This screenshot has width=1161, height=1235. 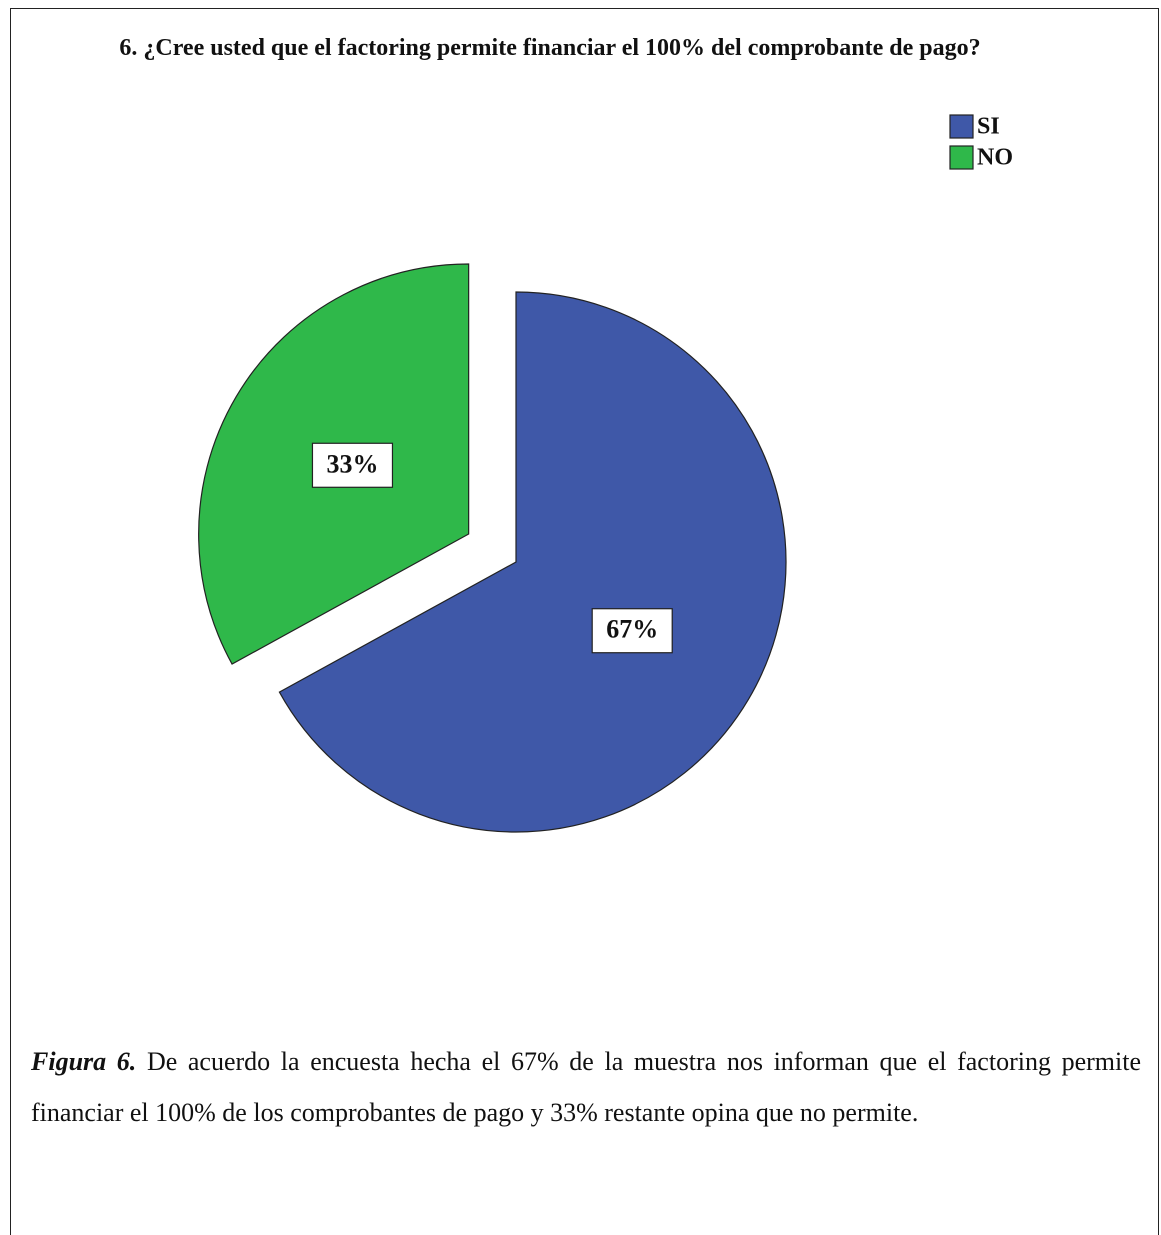 What do you see at coordinates (995, 158) in the screenshot?
I see `legend-label: NO` at bounding box center [995, 158].